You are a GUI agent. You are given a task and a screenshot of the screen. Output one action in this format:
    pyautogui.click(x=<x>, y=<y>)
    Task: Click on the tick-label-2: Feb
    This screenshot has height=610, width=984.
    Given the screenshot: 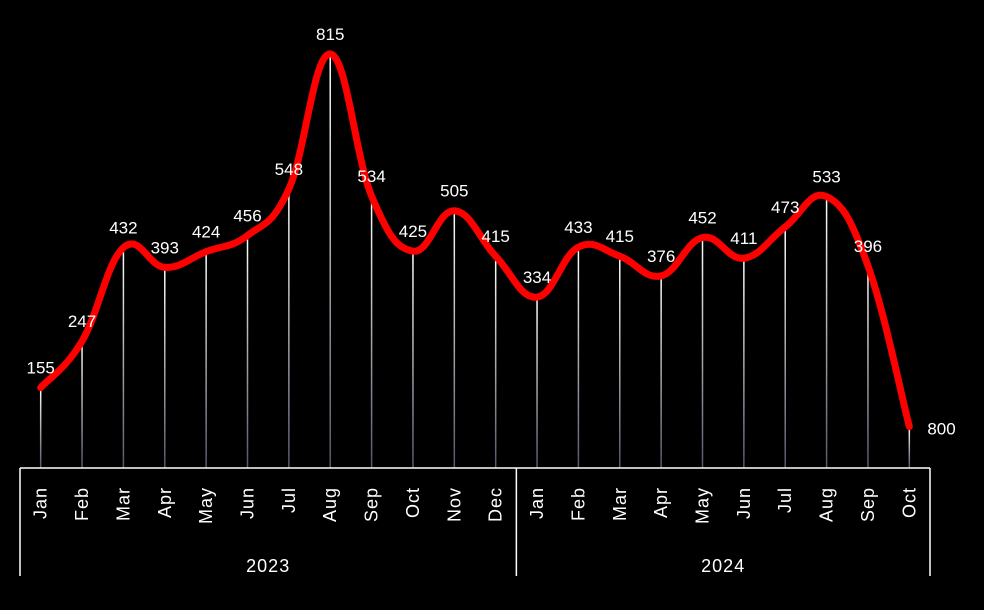 What is the action you would take?
    pyautogui.click(x=82, y=504)
    